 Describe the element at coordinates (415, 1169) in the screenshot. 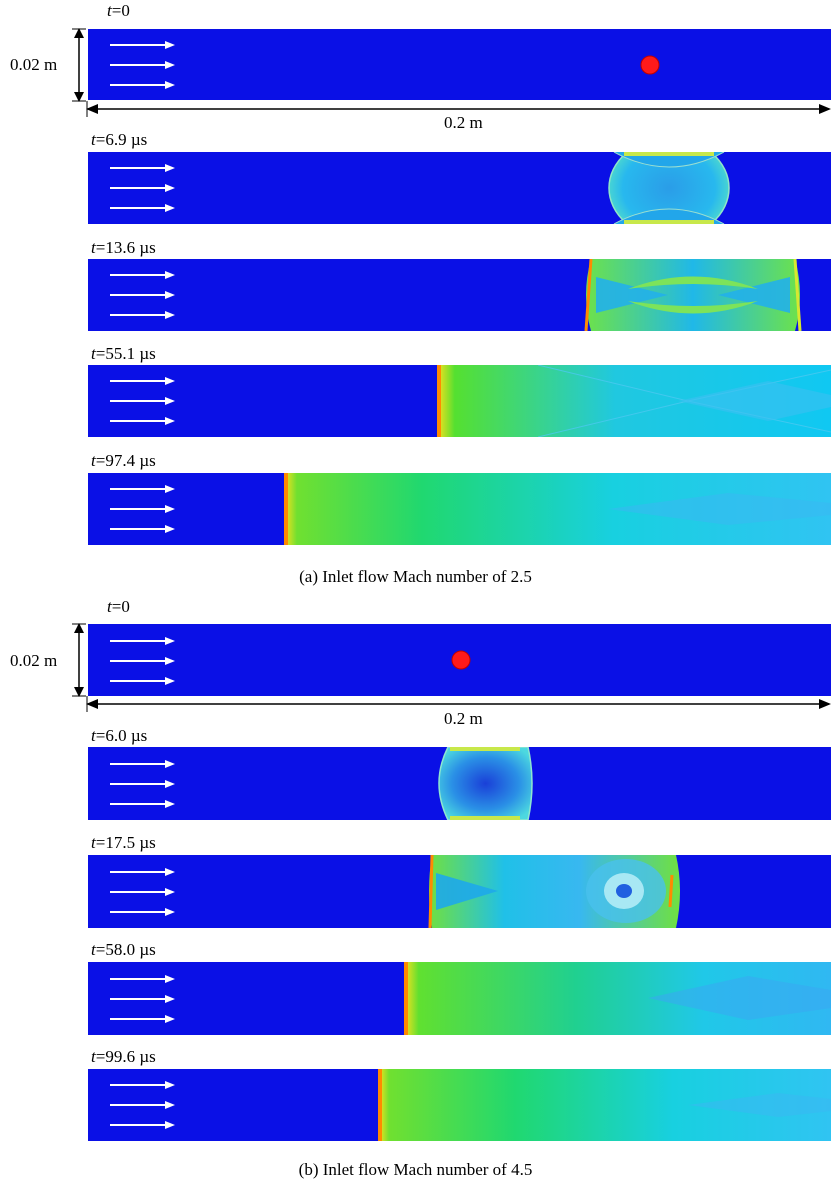

I see `caption-b: (b) Inlet flow Mach number of 4.5` at that location.